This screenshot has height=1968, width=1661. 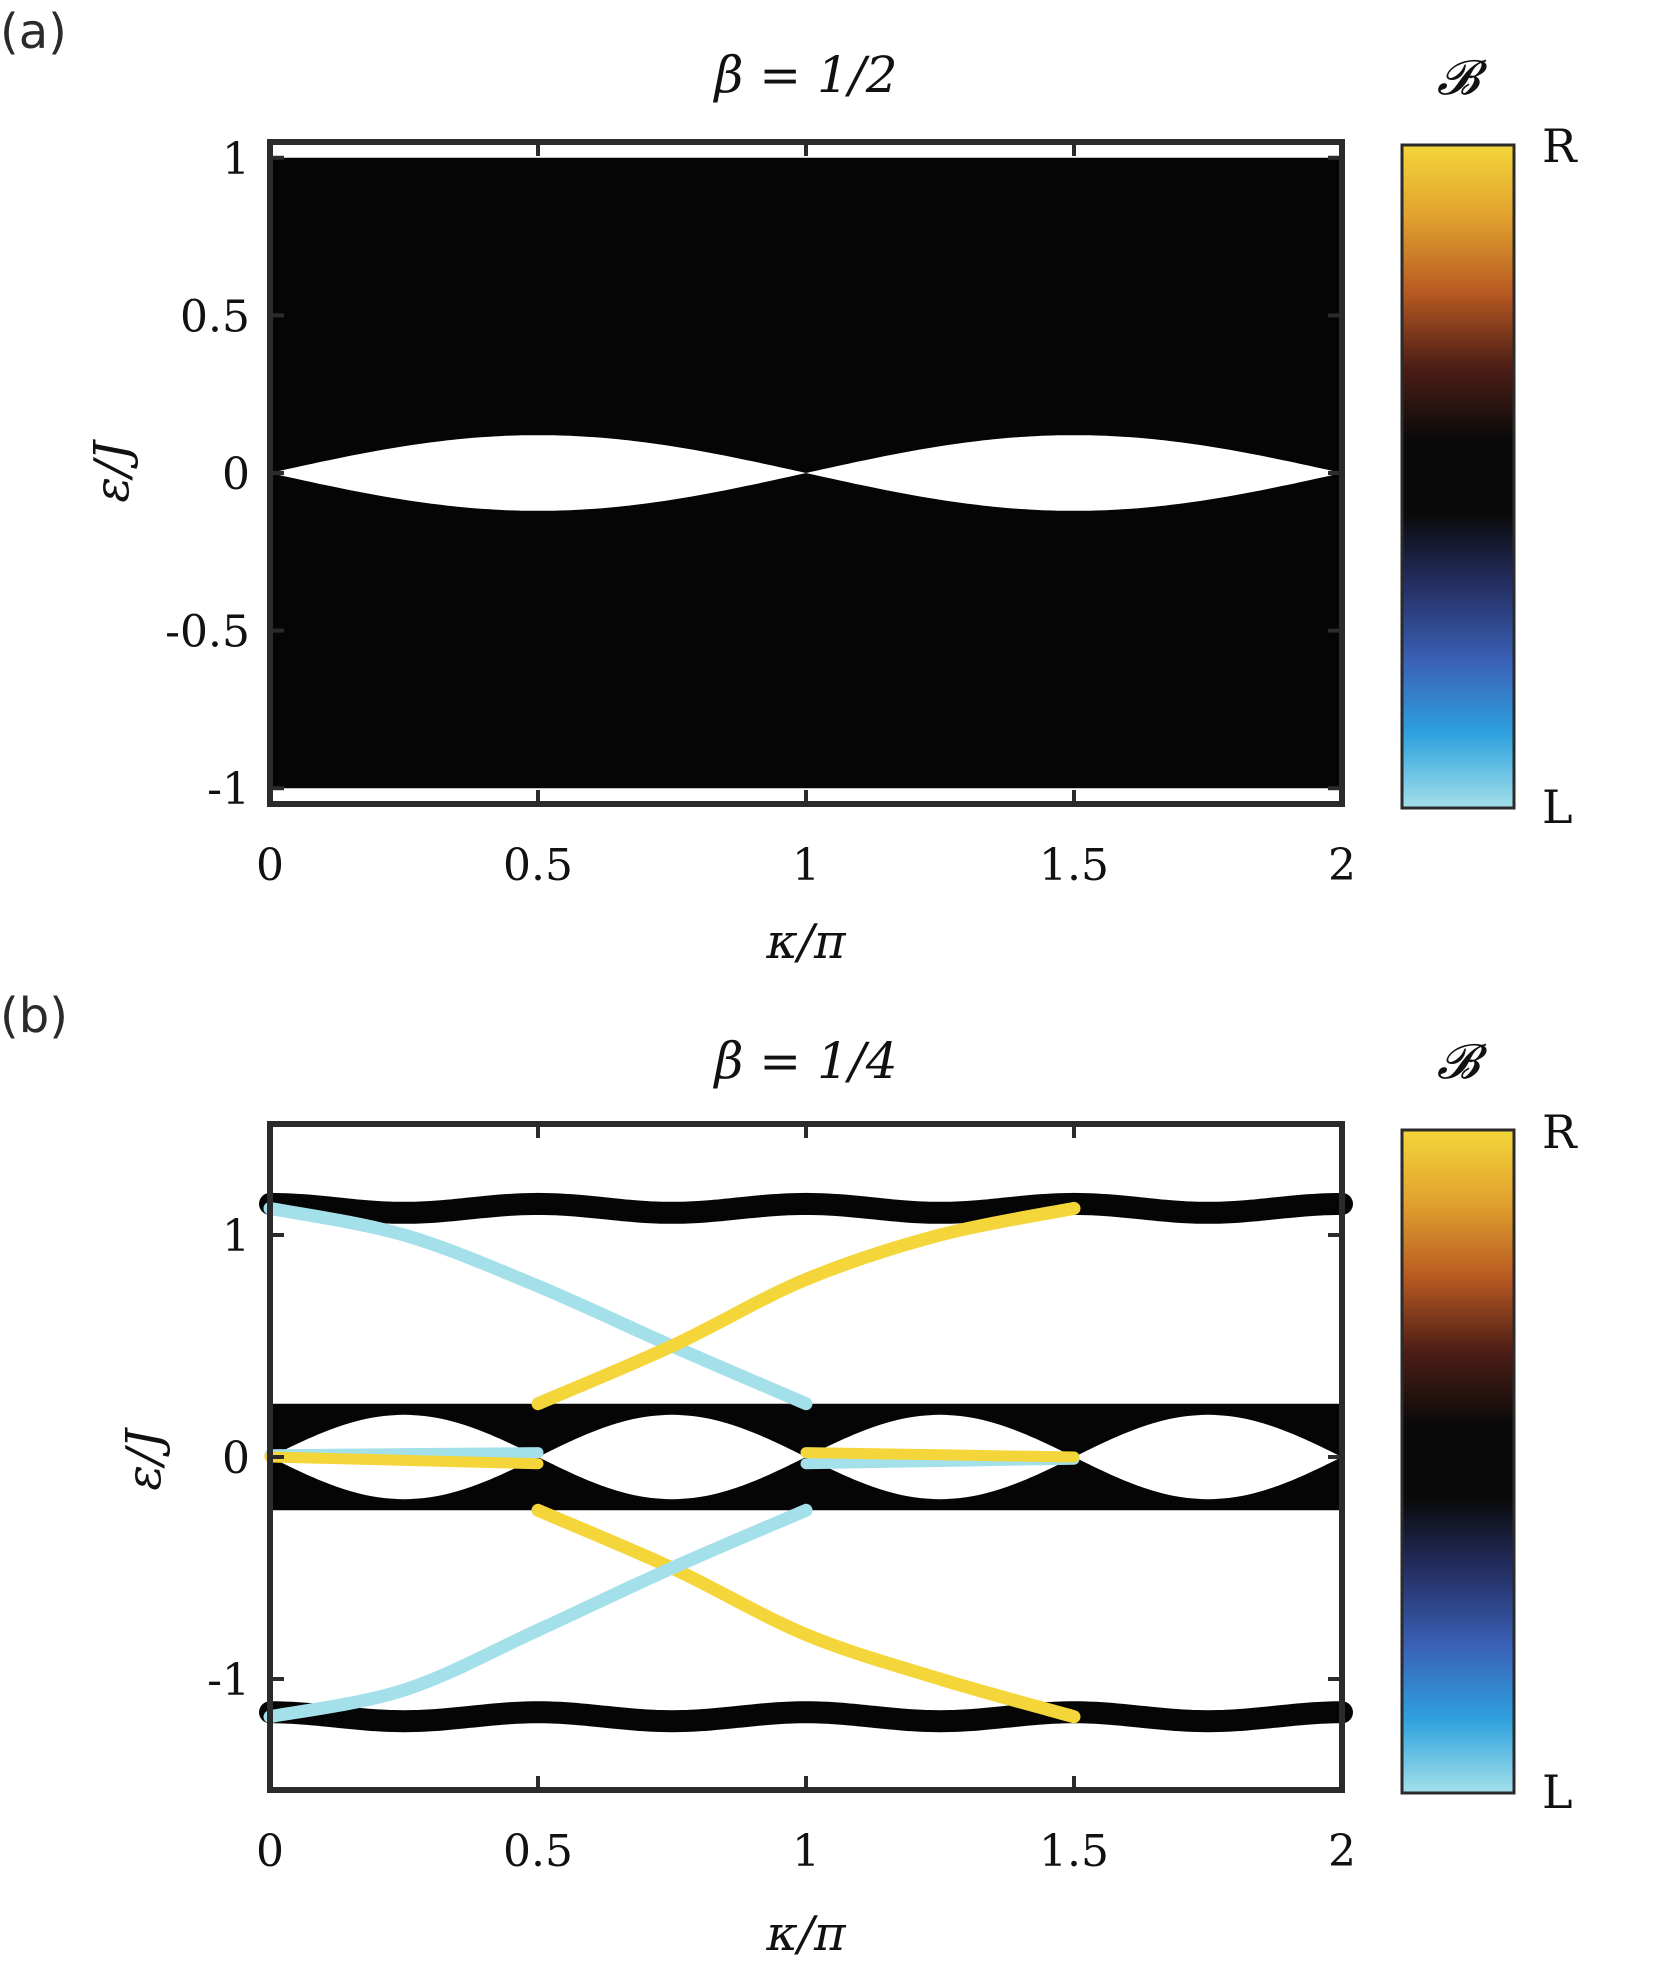 I want to click on panel-b-y-axis-label: ε/J, so click(x=144, y=1459).